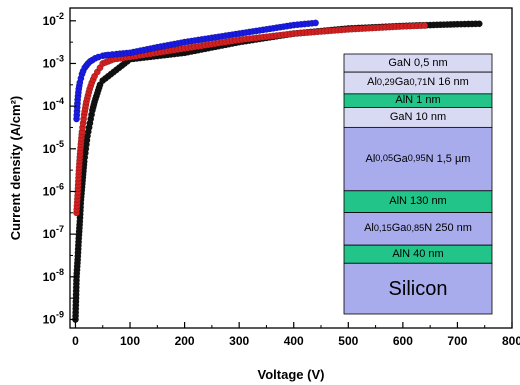  What do you see at coordinates (348, 341) in the screenshot?
I see `x-tick-label: 500` at bounding box center [348, 341].